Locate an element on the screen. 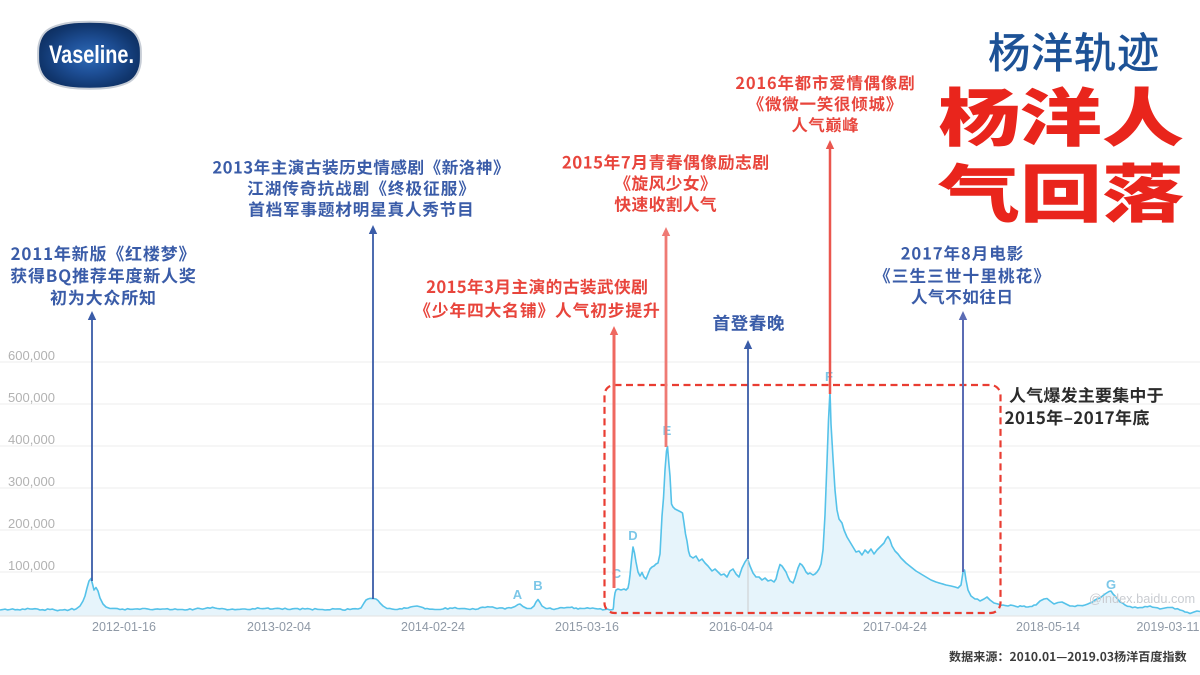  svg-text: 2018-05-14 is located at coordinates (1048, 627).